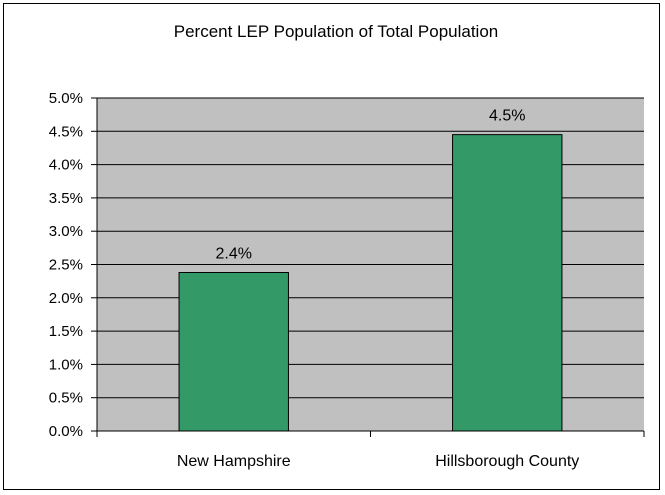 The width and height of the screenshot is (665, 495). Describe the element at coordinates (66, 198) in the screenshot. I see `y-tick-label: 3.5%` at that location.